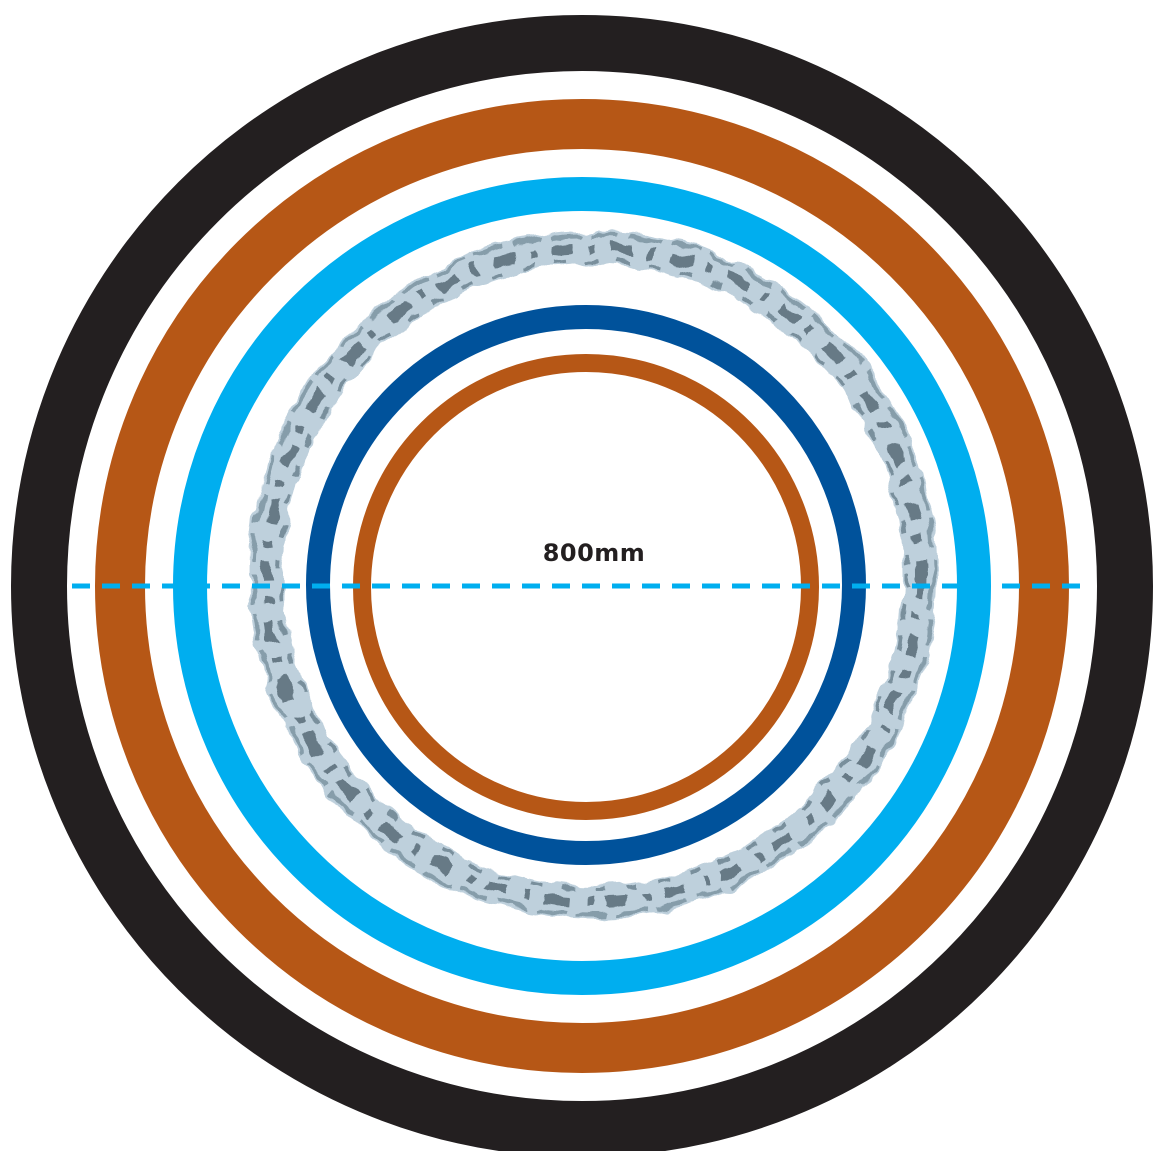 This screenshot has height=1151, width=1153. Describe the element at coordinates (594, 553) in the screenshot. I see `diameter-label: 800mm` at that location.